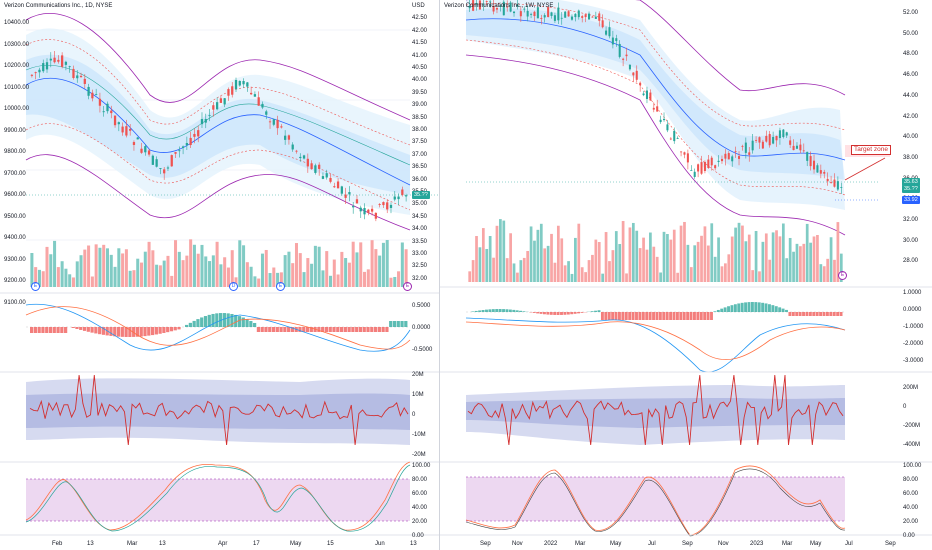  What do you see at coordinates (842, 275) in the screenshot?
I see `right-earnings-marker: E` at bounding box center [842, 275].